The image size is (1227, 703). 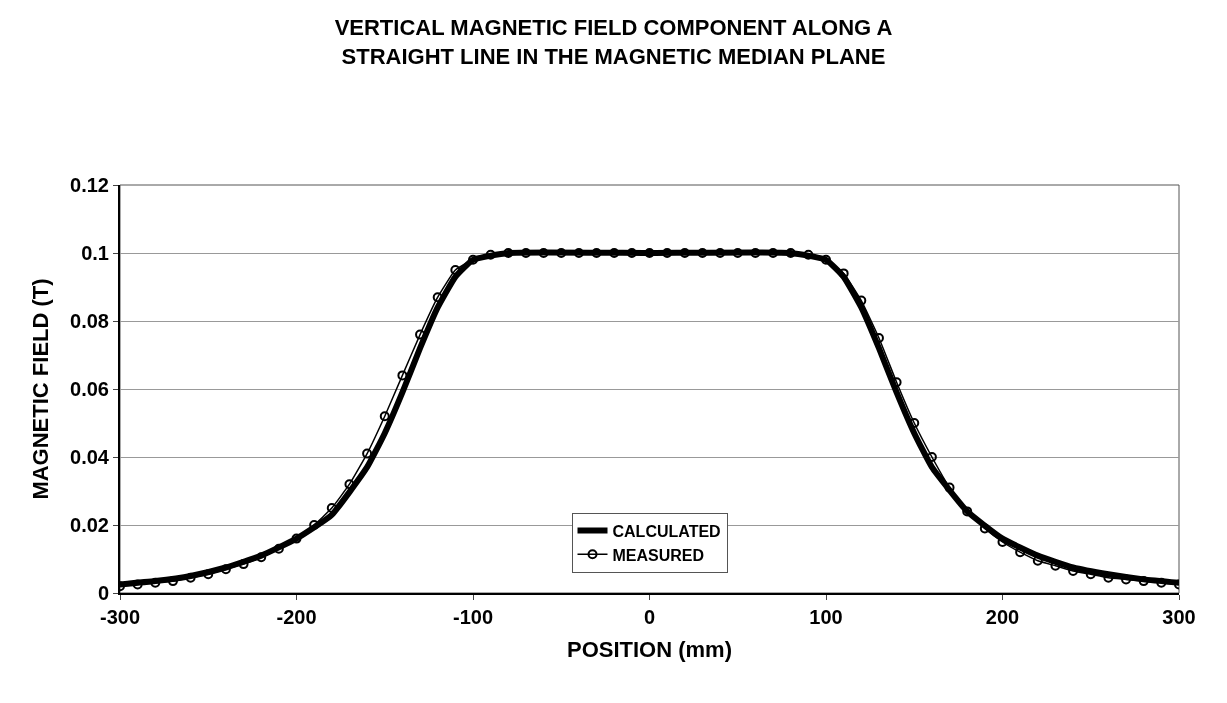 I want to click on legend-label: MEASURED, so click(x=658, y=555).